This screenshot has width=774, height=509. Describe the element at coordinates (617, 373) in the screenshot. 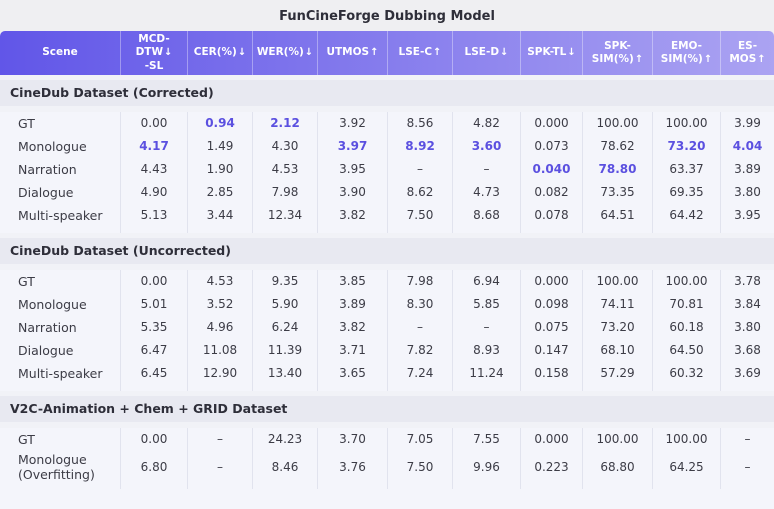

I see `metric-cell: 57.29` at that location.